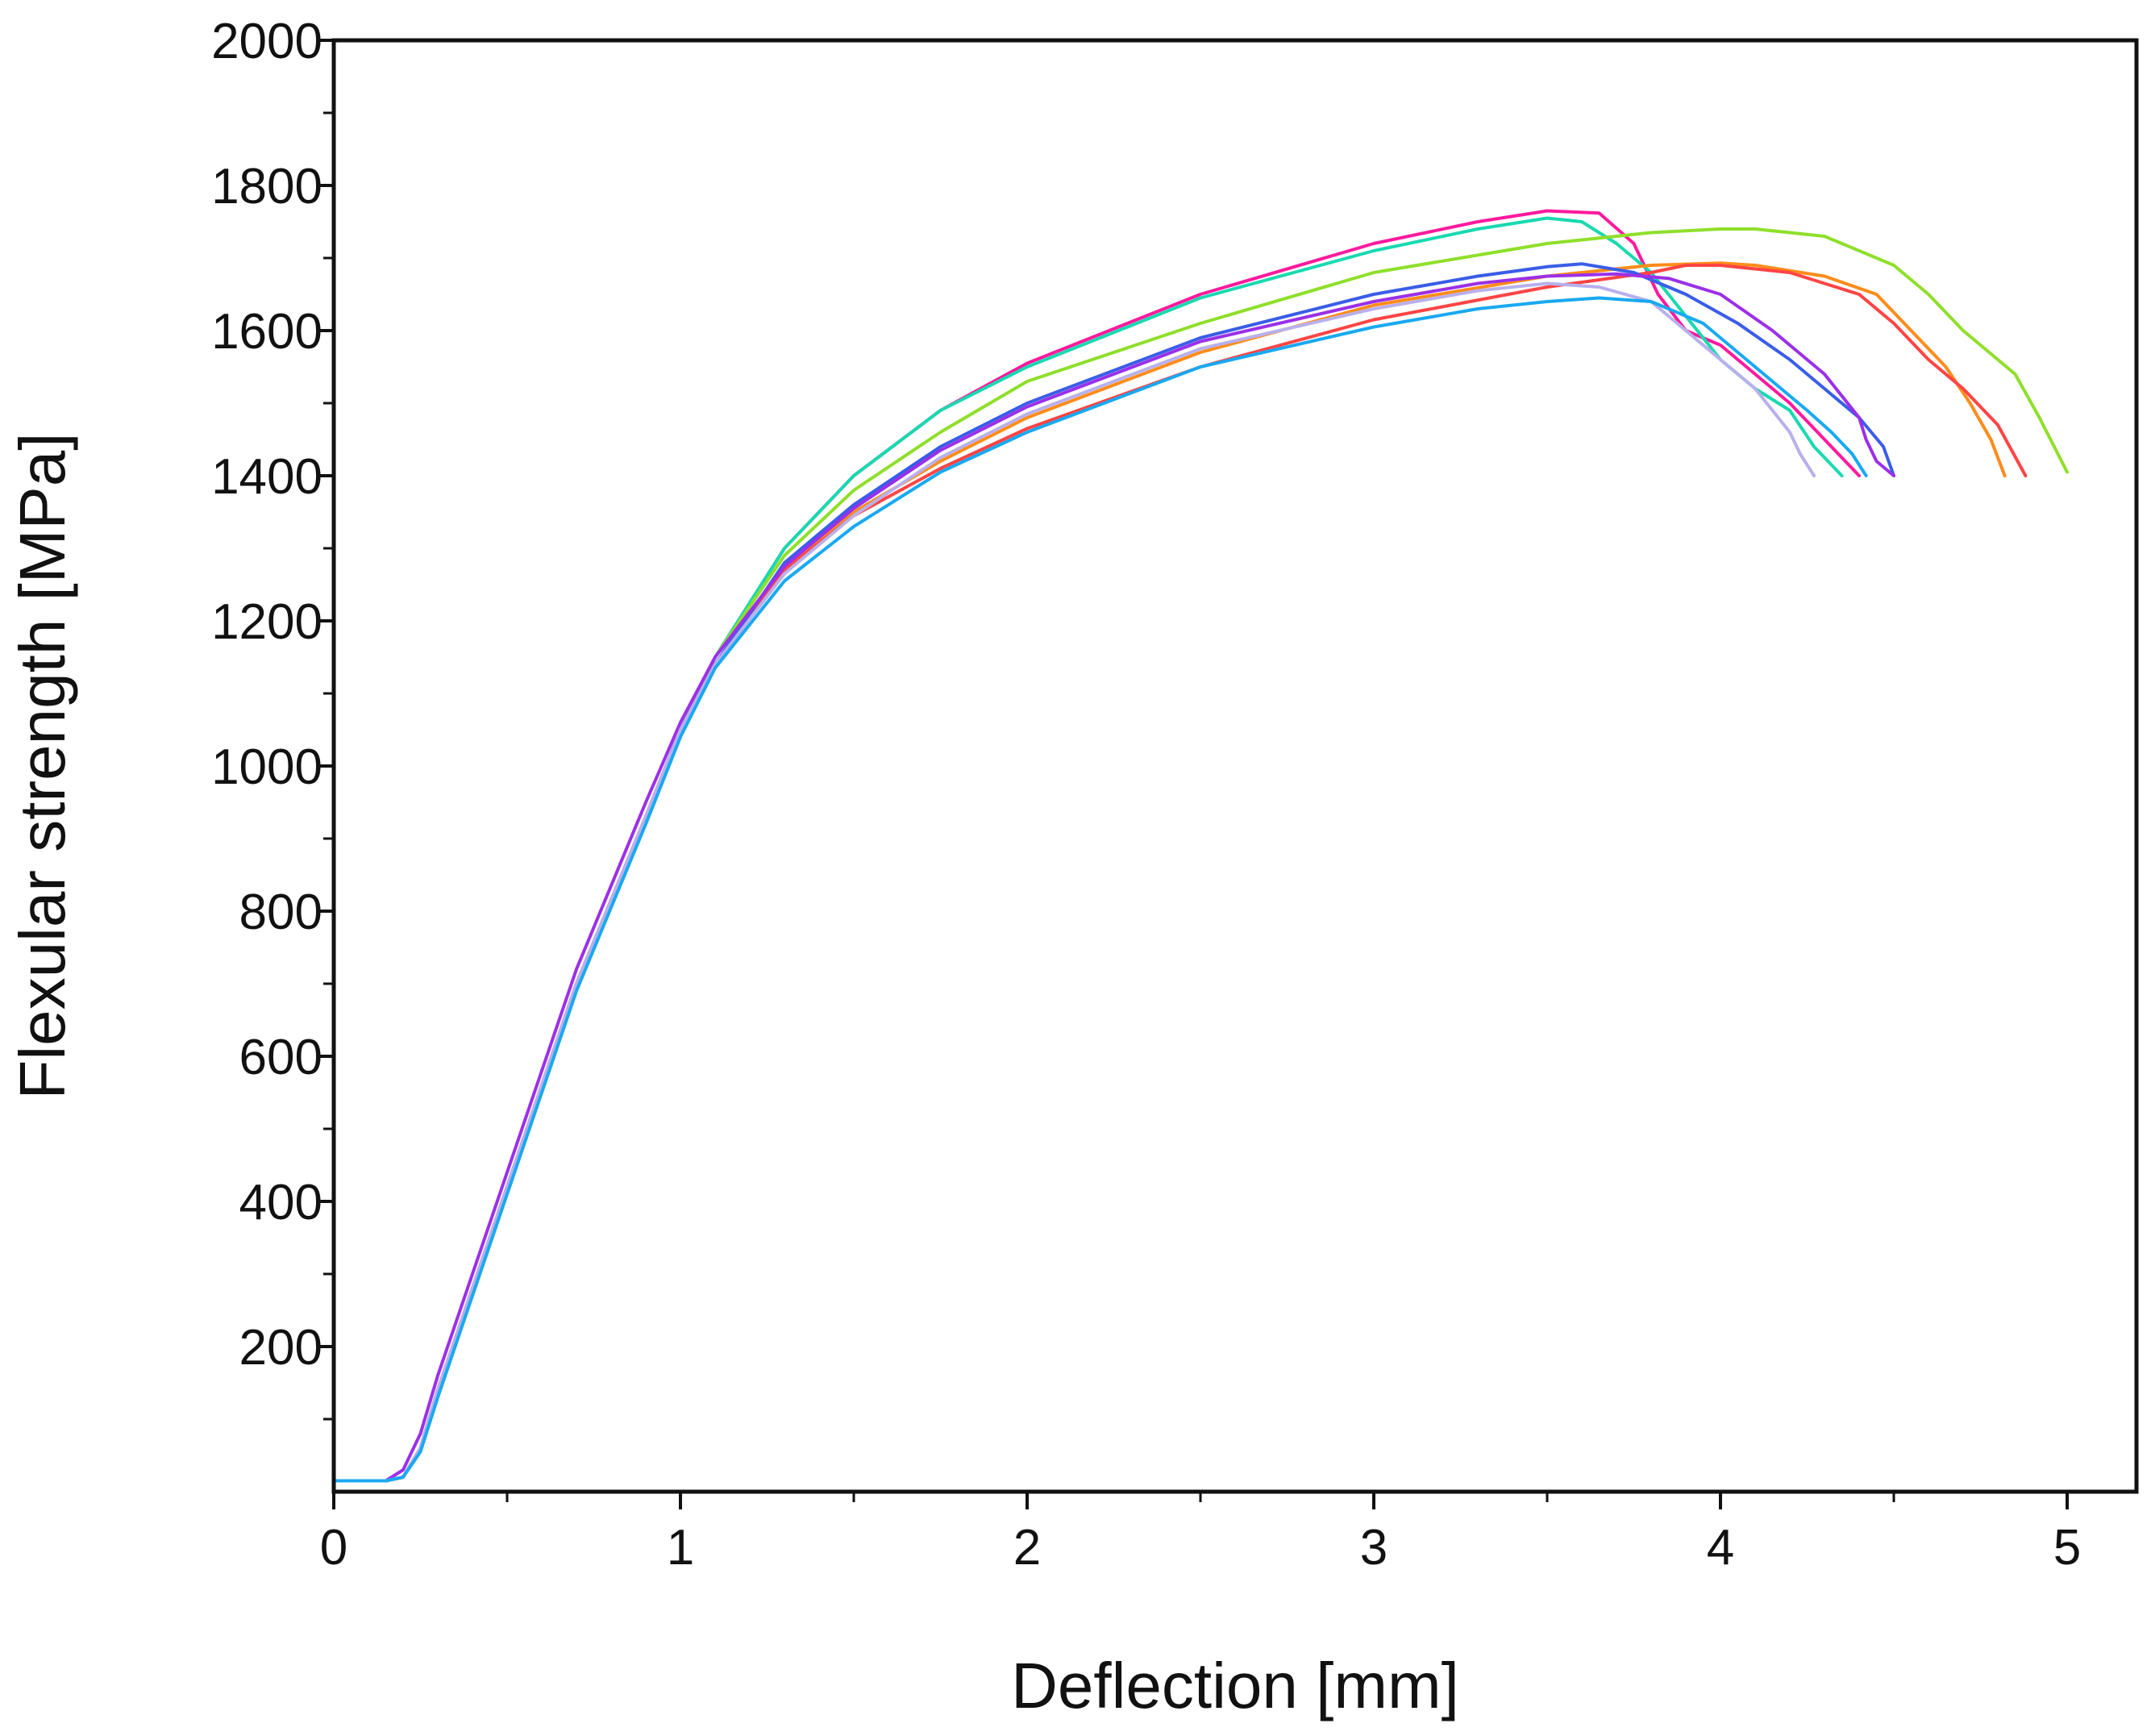 Image resolution: width=2151 pixels, height=1736 pixels. I want to click on y-axis-title: Flexular strength [MPa], so click(42, 767).